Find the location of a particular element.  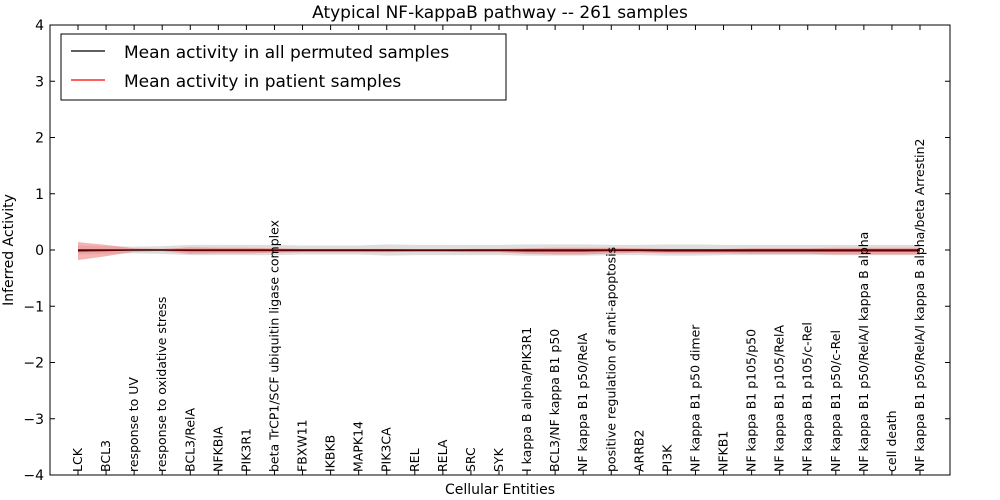

x-tick-label: NFKB1 is located at coordinates (723, 451).